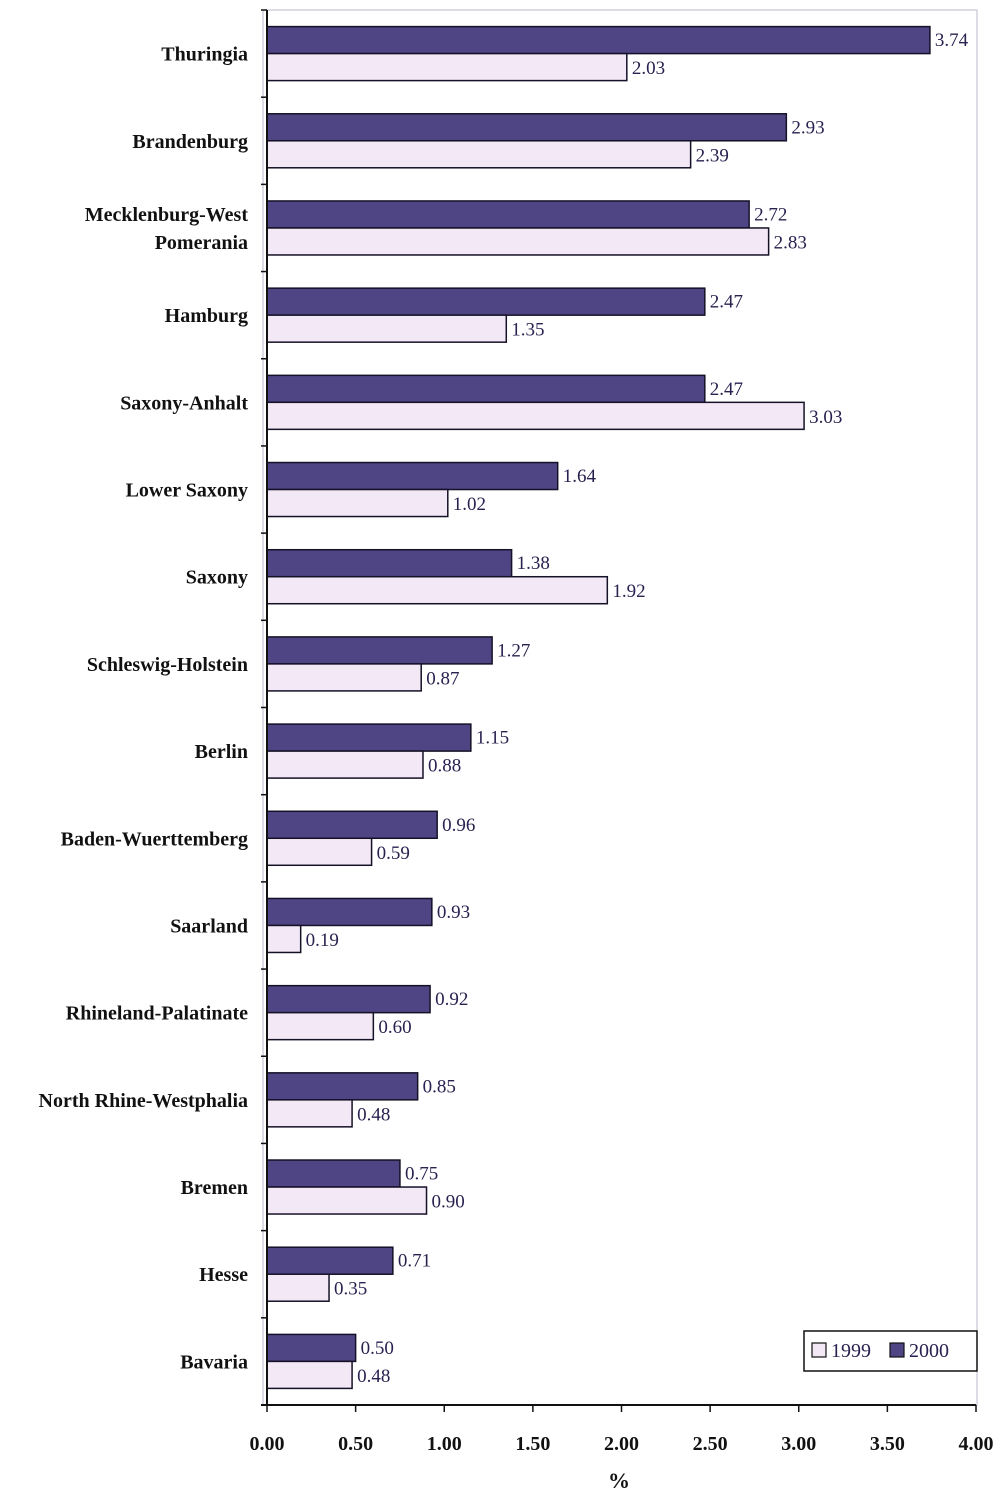 Image resolution: width=1003 pixels, height=1493 pixels. What do you see at coordinates (448, 1202) in the screenshot?
I see `value-label-1999-bremen: 0.90` at bounding box center [448, 1202].